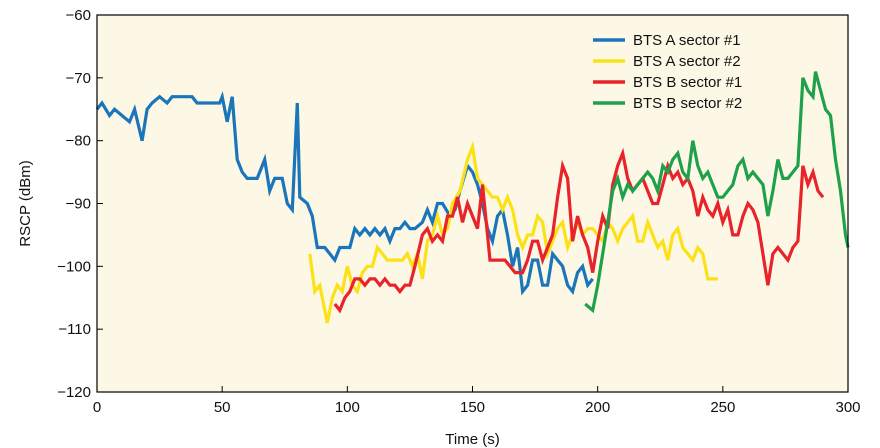 The height and width of the screenshot is (448, 880). I want to click on y-tick-label: −90, so click(78, 204).